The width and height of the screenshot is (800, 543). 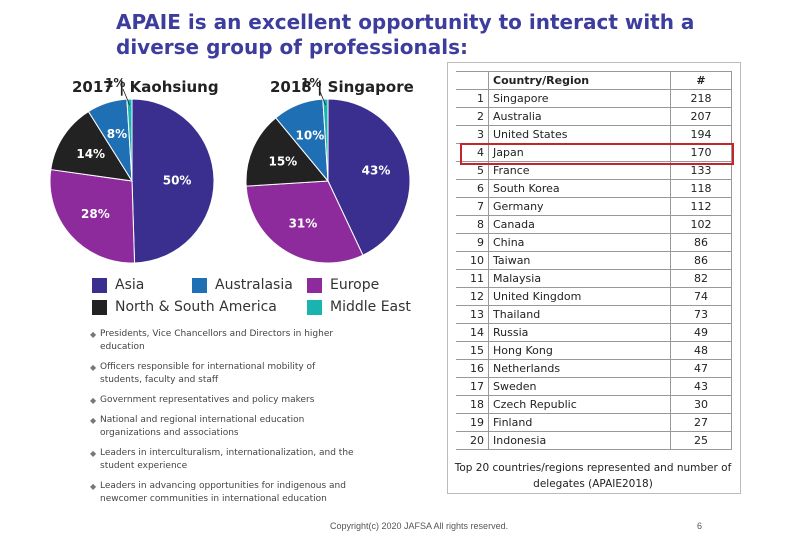 What do you see at coordinates (579, 350) in the screenshot?
I see `country-cell: Hong Kong` at bounding box center [579, 350].